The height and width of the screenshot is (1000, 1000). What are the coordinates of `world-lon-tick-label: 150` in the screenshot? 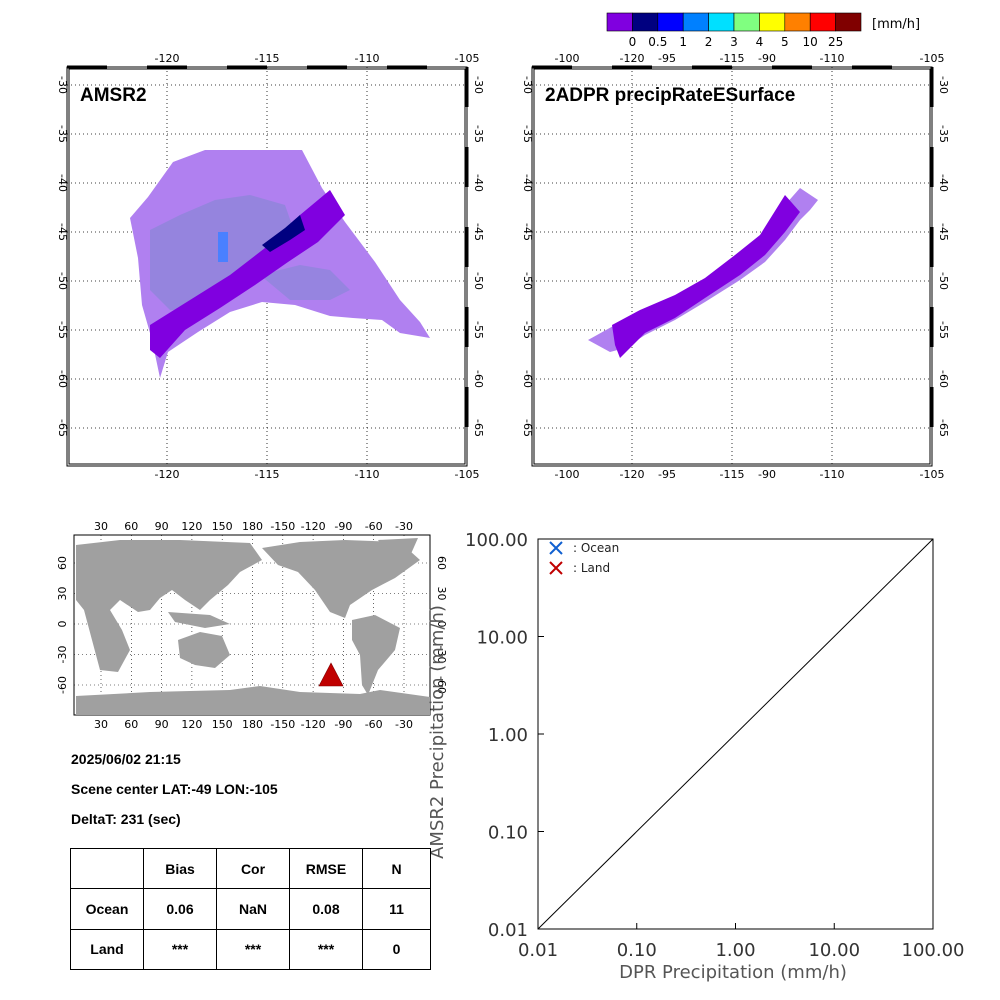 It's located at (222, 724).